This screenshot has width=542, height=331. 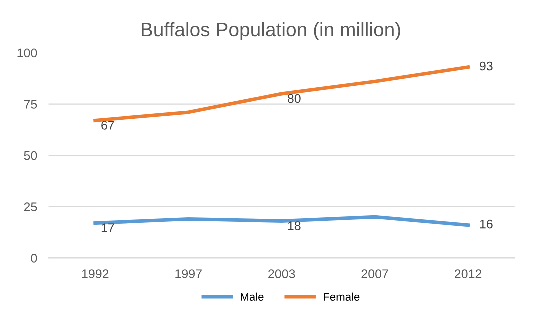 What do you see at coordinates (282, 274) in the screenshot?
I see `x-tick-label: 2003` at bounding box center [282, 274].